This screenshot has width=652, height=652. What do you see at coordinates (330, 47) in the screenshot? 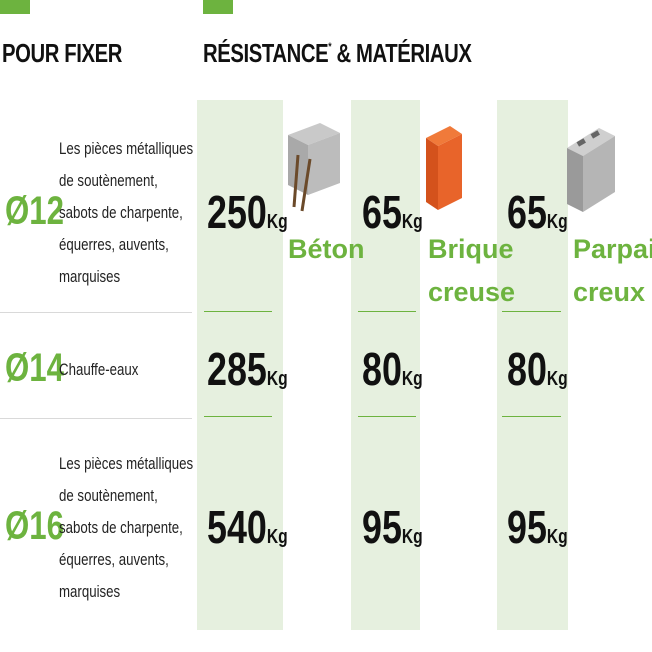
I see `footnote-mark: *` at bounding box center [330, 47].